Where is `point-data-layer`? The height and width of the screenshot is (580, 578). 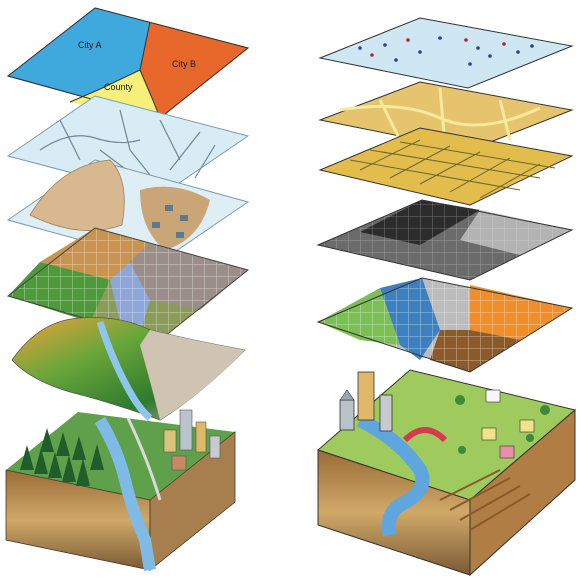
point-data-layer is located at coordinates (446, 53).